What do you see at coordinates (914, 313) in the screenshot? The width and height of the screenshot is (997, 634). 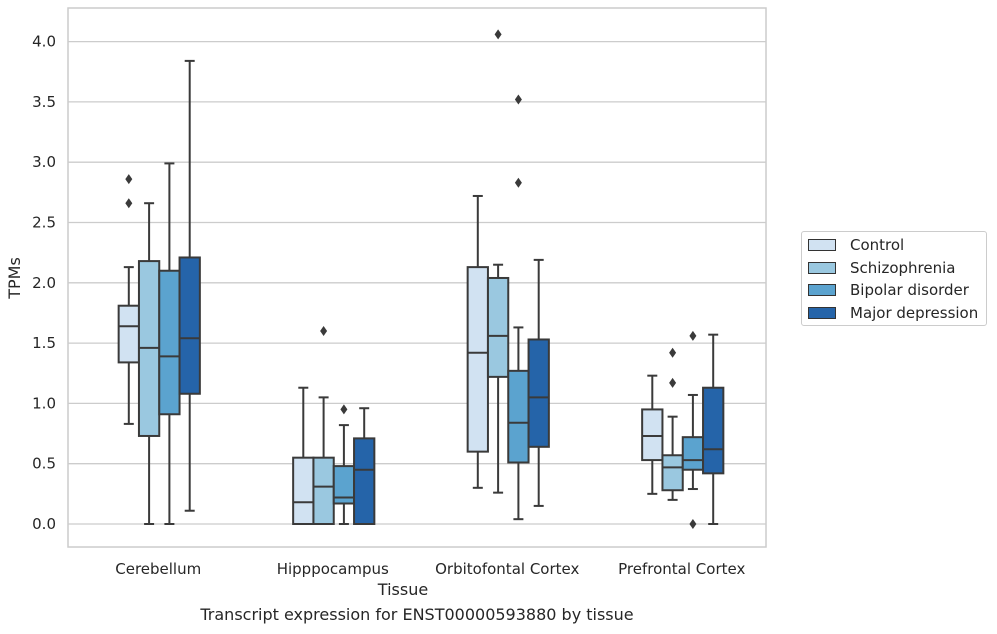 I see `legend-label-major-depression: Major depression` at bounding box center [914, 313].